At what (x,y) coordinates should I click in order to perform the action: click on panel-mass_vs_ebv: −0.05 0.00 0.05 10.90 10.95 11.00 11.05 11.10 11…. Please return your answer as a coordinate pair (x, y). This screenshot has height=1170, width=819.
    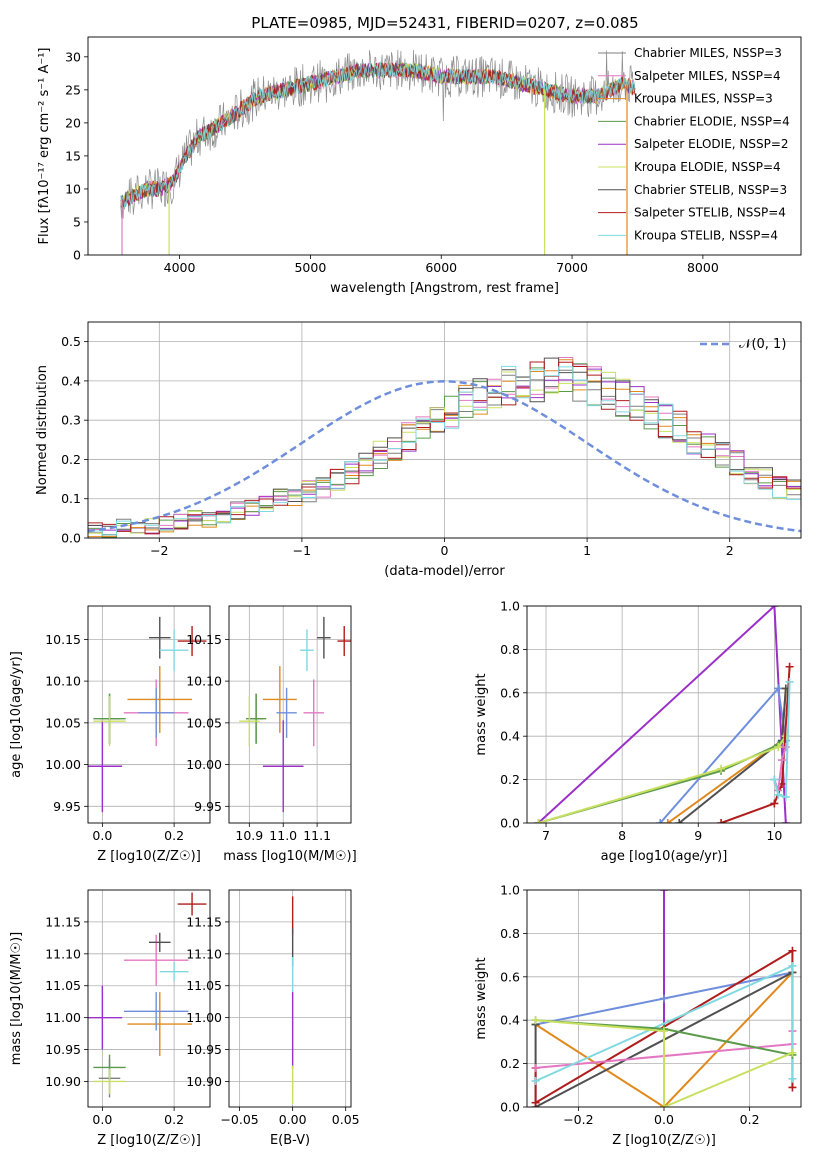
    Looking at the image, I should click on (273, 1018).